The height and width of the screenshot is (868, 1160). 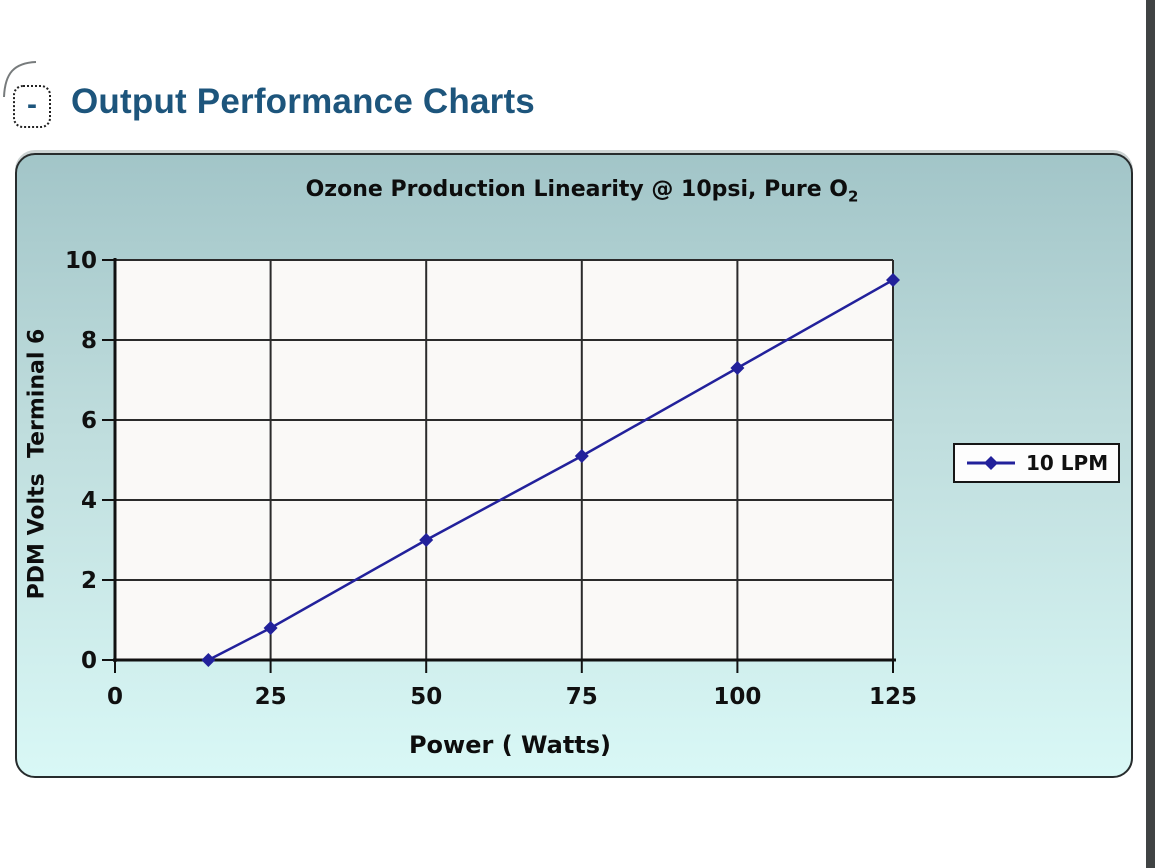 What do you see at coordinates (303, 101) in the screenshot?
I see `page-title: Output Performance Charts` at bounding box center [303, 101].